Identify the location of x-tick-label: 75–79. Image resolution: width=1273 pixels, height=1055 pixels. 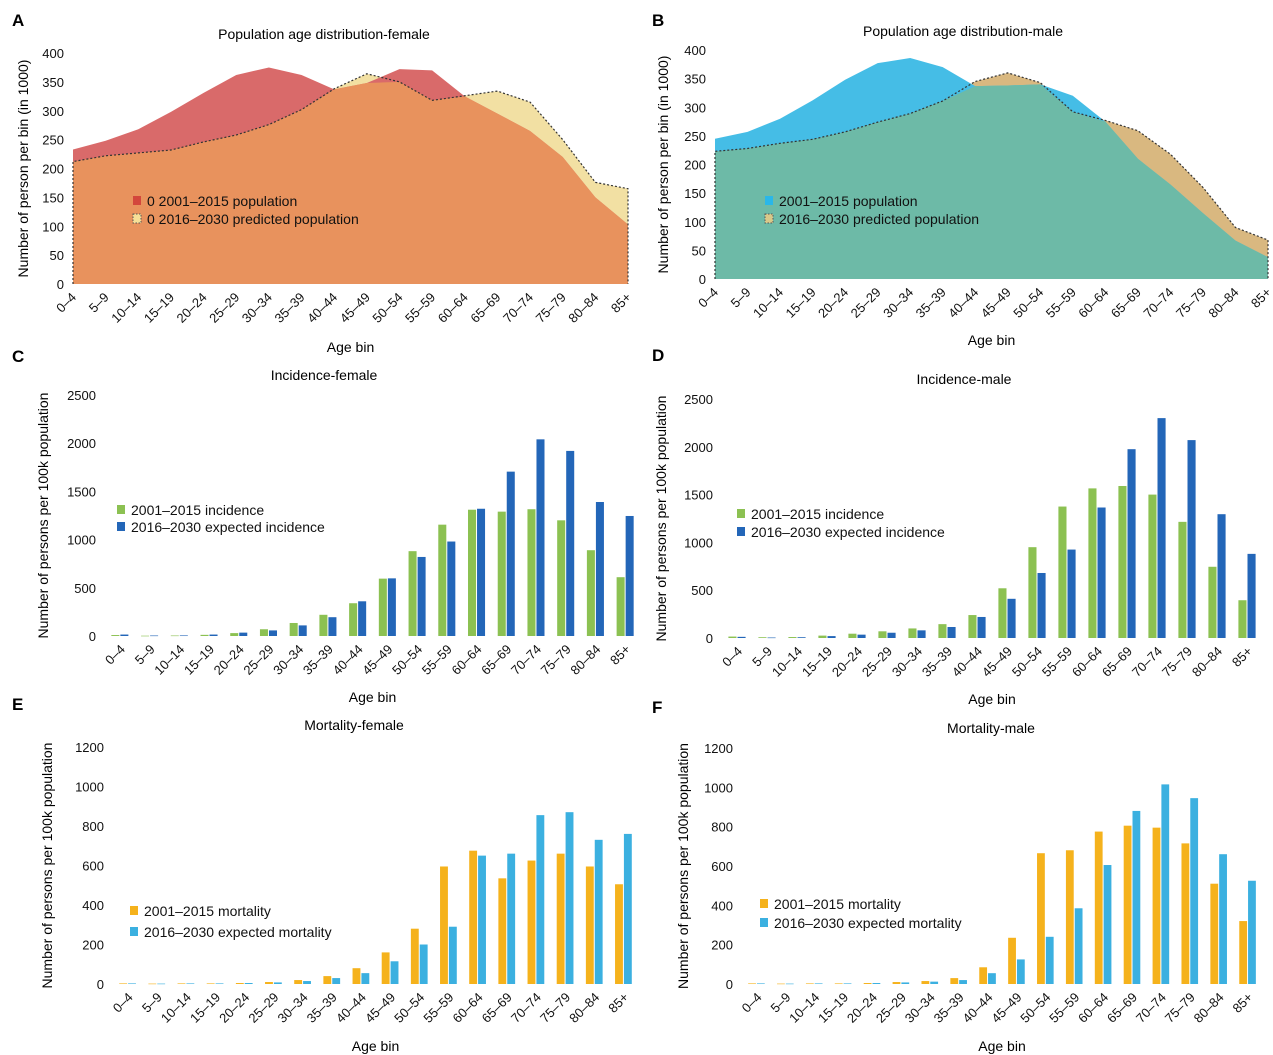
(556, 660).